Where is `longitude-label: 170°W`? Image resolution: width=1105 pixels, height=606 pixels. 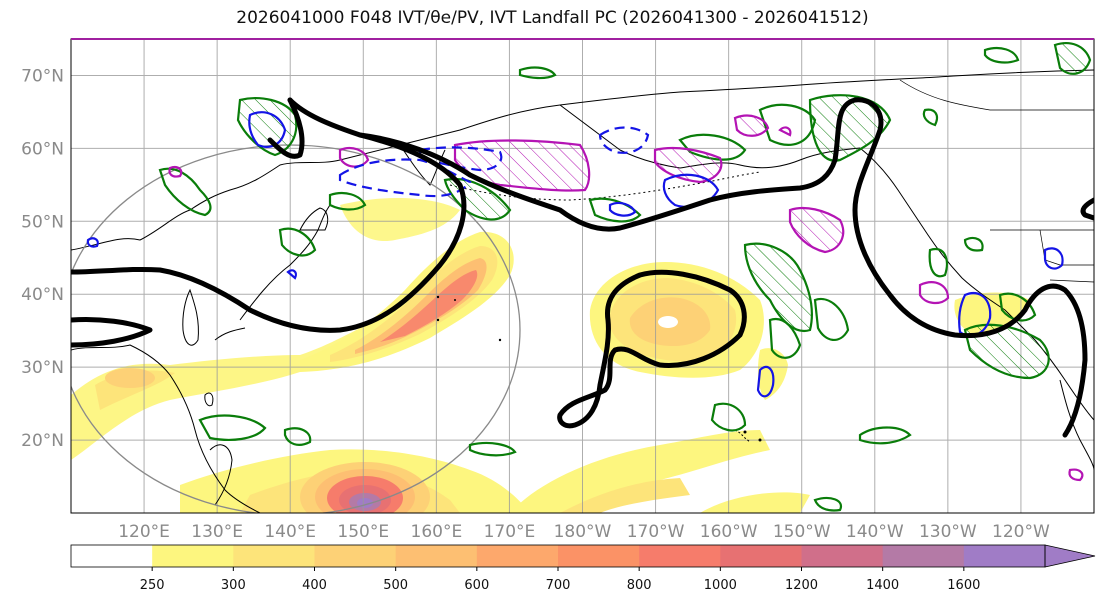 longitude-label: 170°W is located at coordinates (656, 532).